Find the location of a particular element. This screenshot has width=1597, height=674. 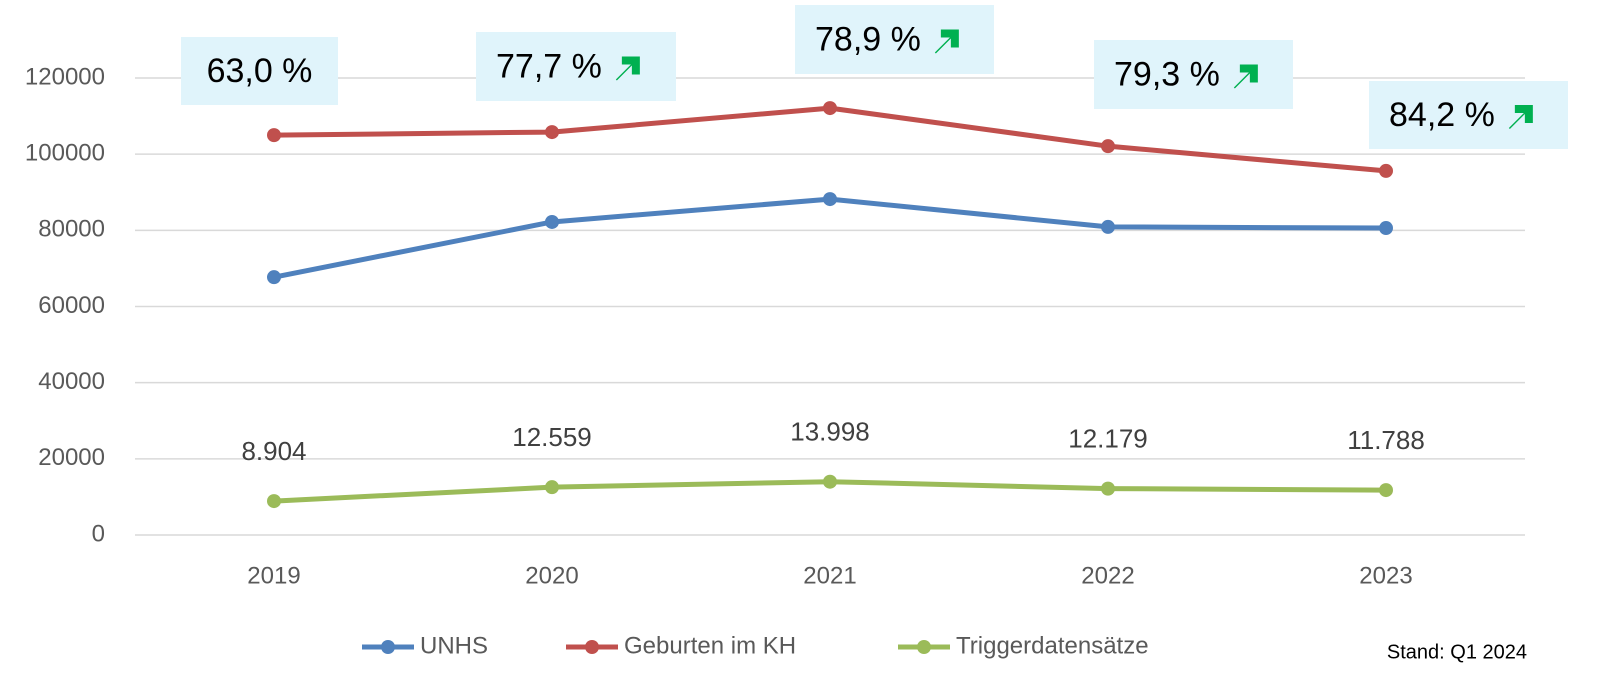

data-label: 11.788 is located at coordinates (1386, 440).